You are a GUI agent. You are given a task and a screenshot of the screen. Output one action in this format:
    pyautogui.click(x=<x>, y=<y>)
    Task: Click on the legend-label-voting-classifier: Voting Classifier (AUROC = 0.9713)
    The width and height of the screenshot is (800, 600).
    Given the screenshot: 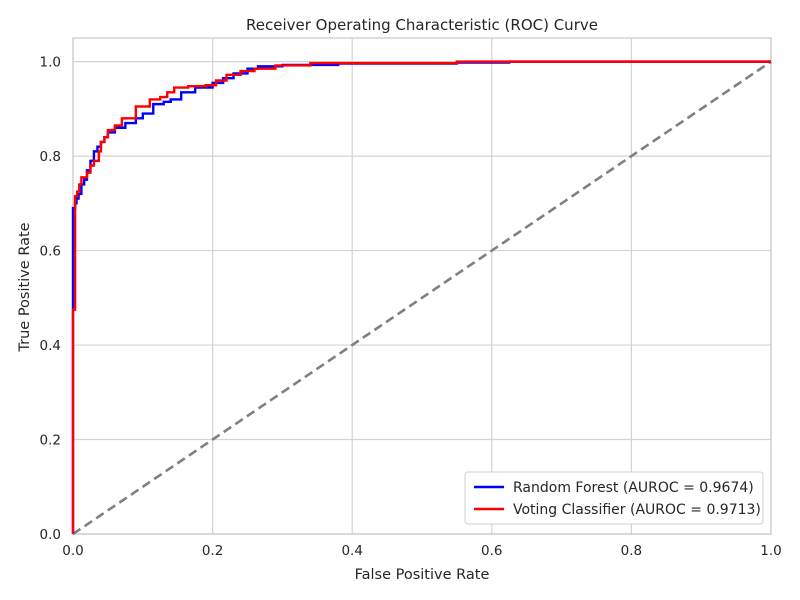 What is the action you would take?
    pyautogui.click(x=637, y=510)
    